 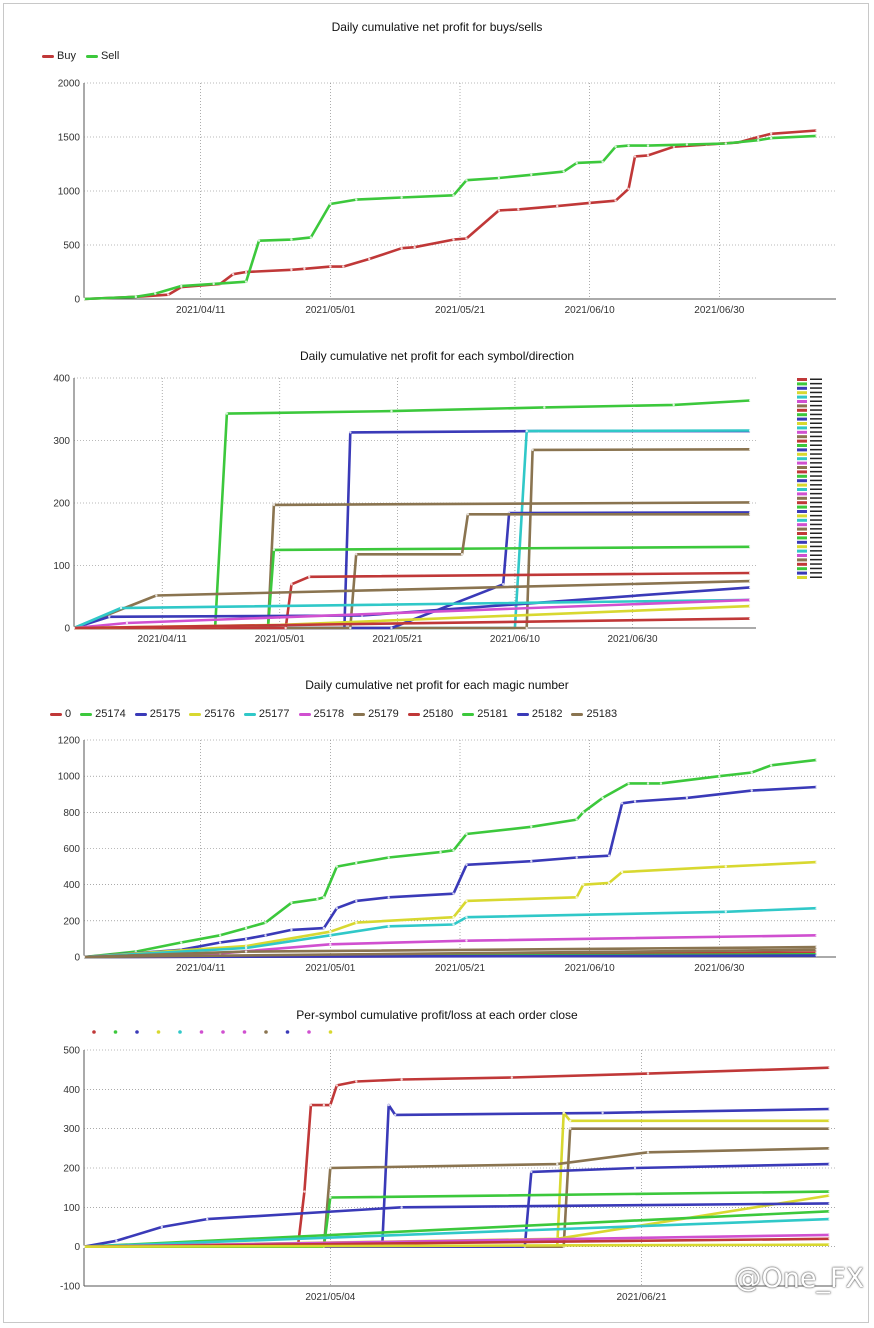 I want to click on y-tick-label: 1500, so click(x=69, y=138).